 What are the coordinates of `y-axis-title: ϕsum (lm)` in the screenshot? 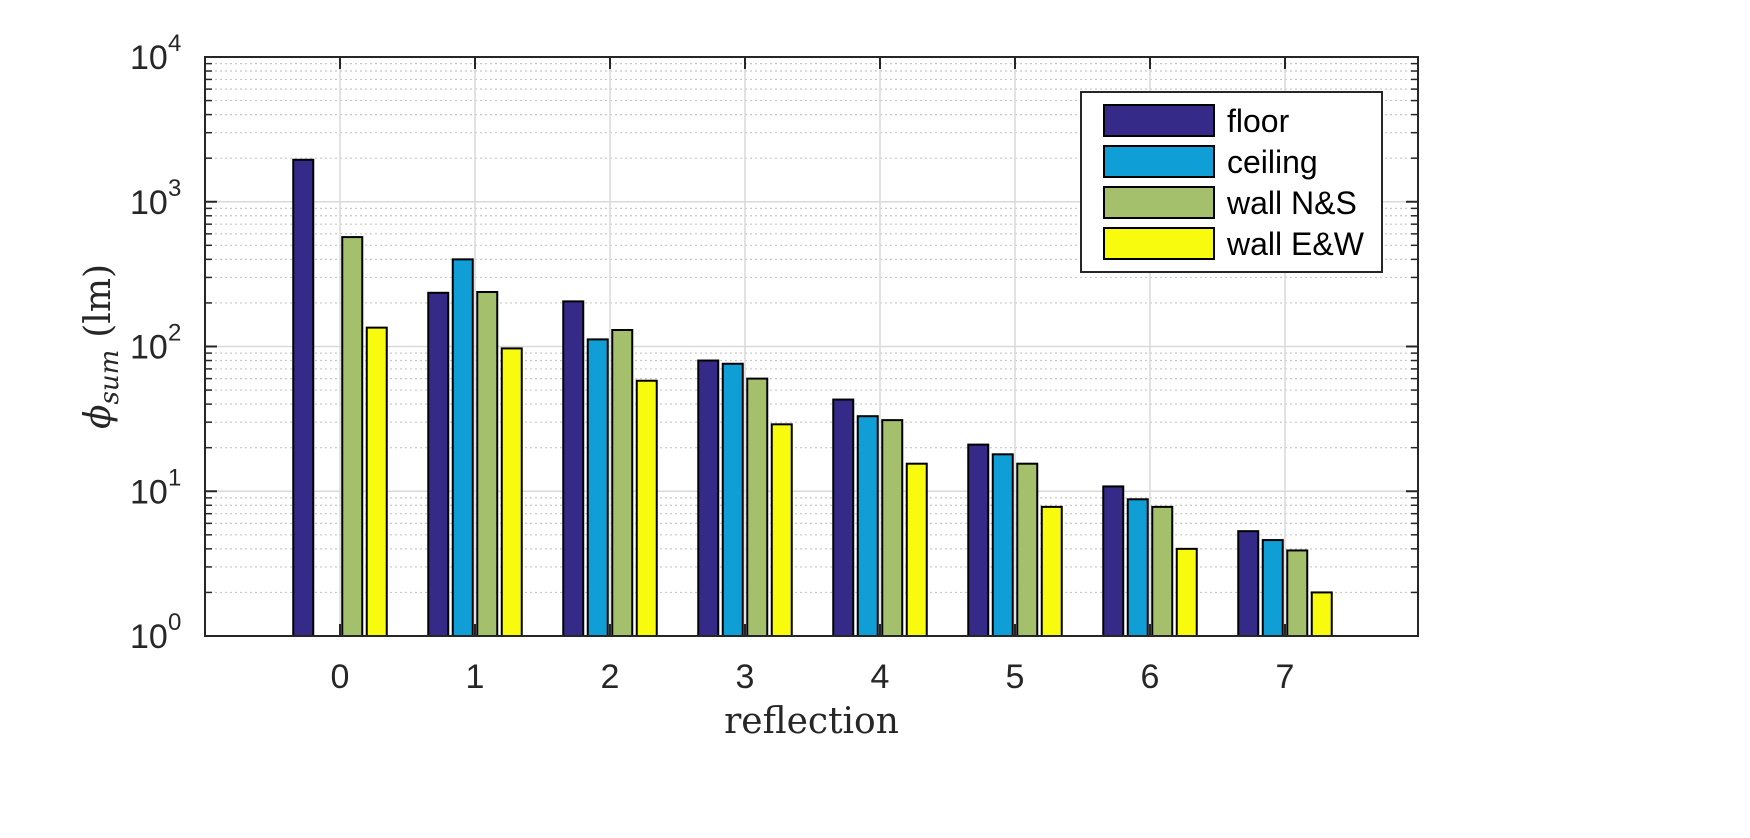 It's located at (101, 346).